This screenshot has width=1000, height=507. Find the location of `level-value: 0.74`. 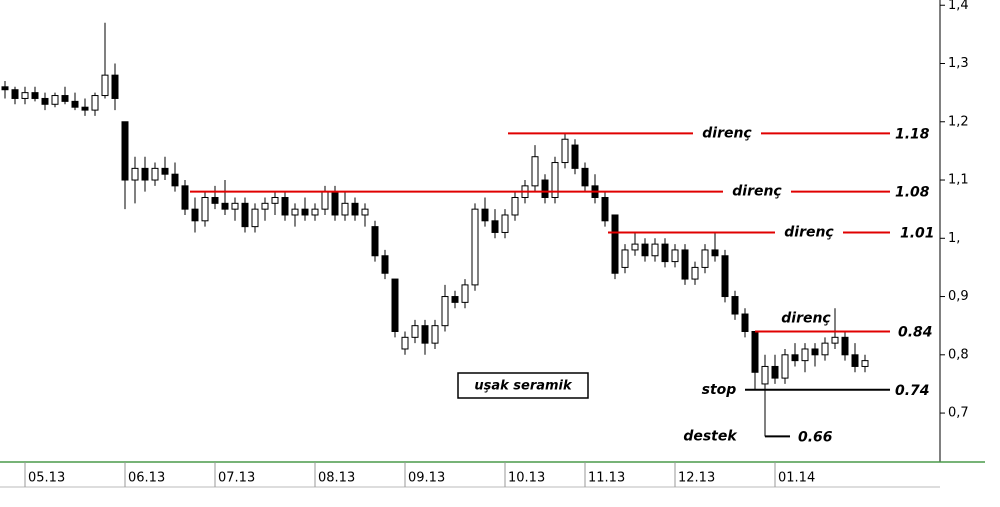

level-value: 0.74 is located at coordinates (912, 391).